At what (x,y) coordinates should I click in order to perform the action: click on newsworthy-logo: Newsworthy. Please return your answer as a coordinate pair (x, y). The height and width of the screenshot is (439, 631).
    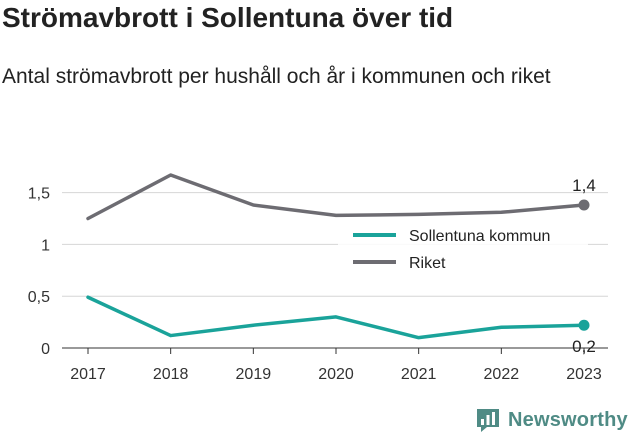
    Looking at the image, I should click on (551, 420).